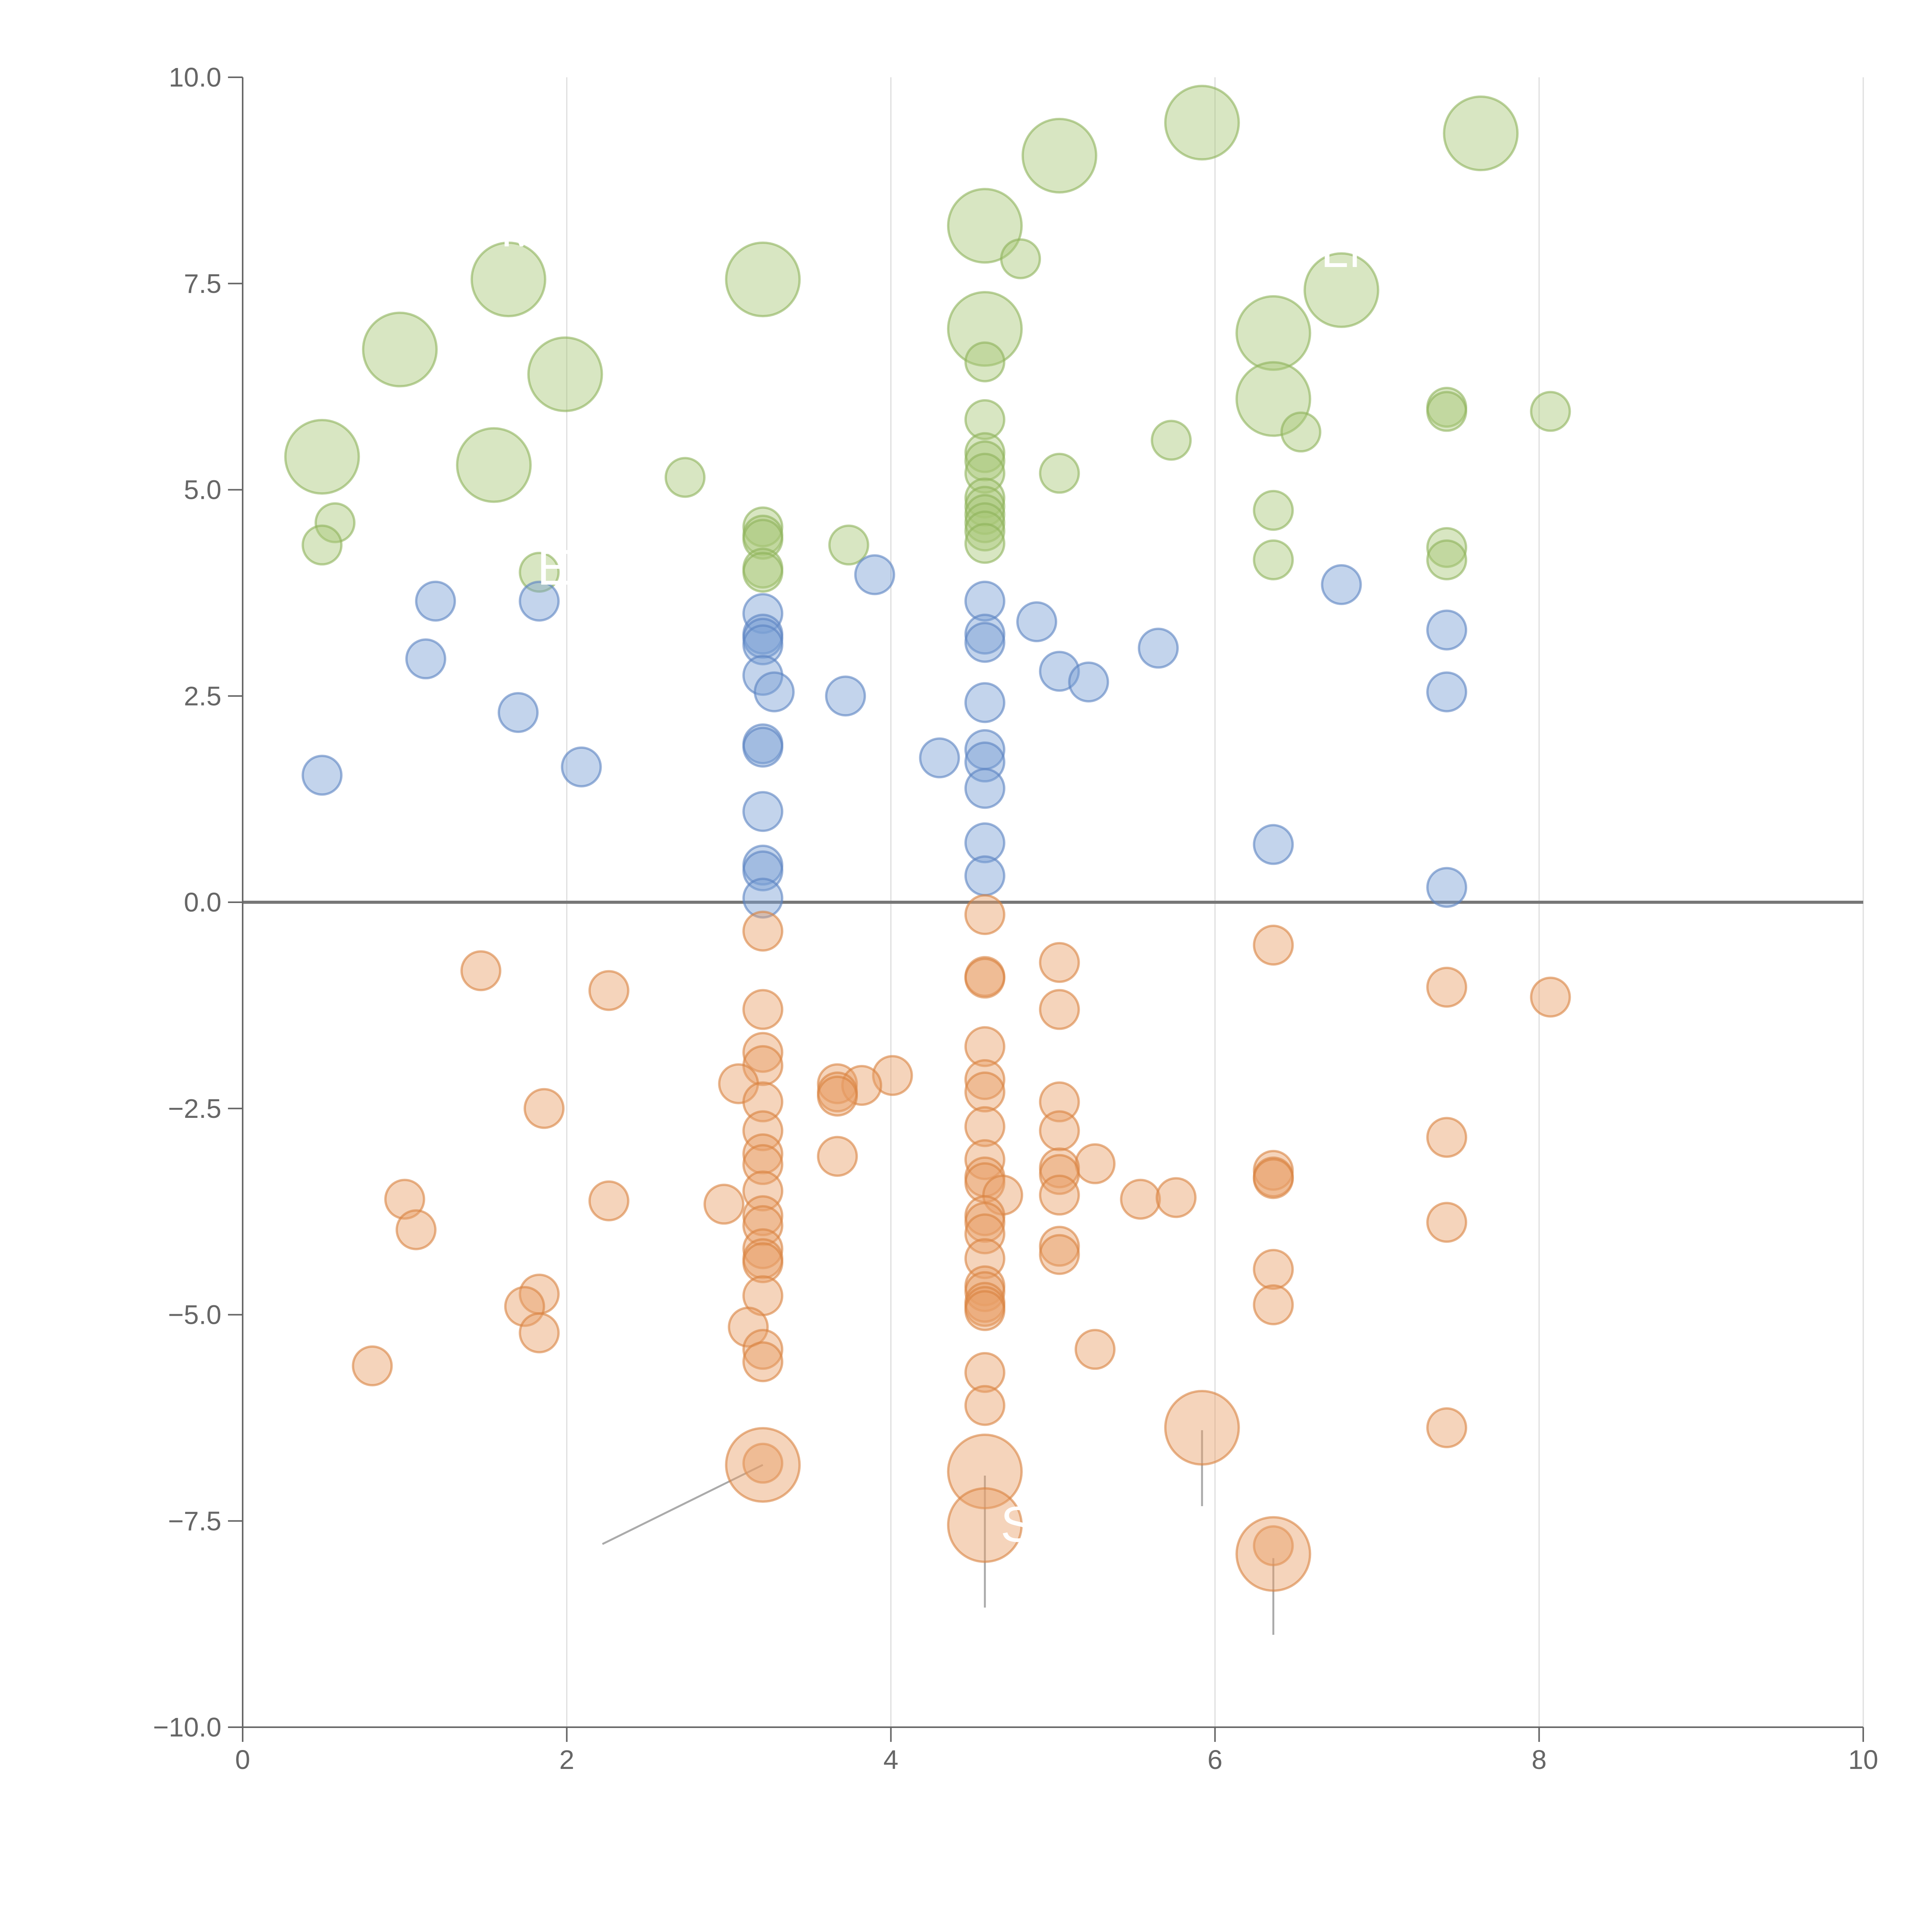 This screenshot has height=1932, width=1932. Describe the element at coordinates (195, 77) in the screenshot. I see `y-tick-label: 10.0` at that location.